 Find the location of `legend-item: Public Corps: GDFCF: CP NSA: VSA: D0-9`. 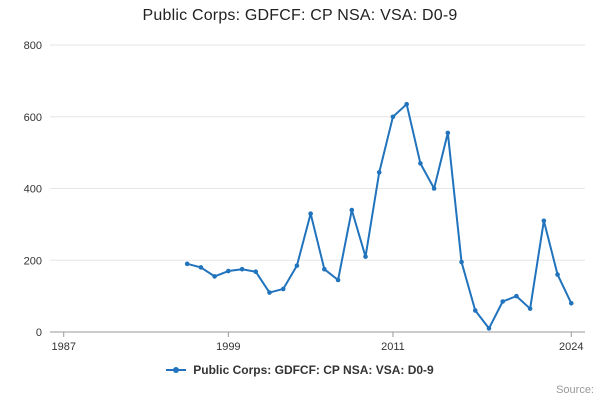

legend-item: Public Corps: GDFCF: CP NSA: VSA: D0-9 is located at coordinates (300, 370).